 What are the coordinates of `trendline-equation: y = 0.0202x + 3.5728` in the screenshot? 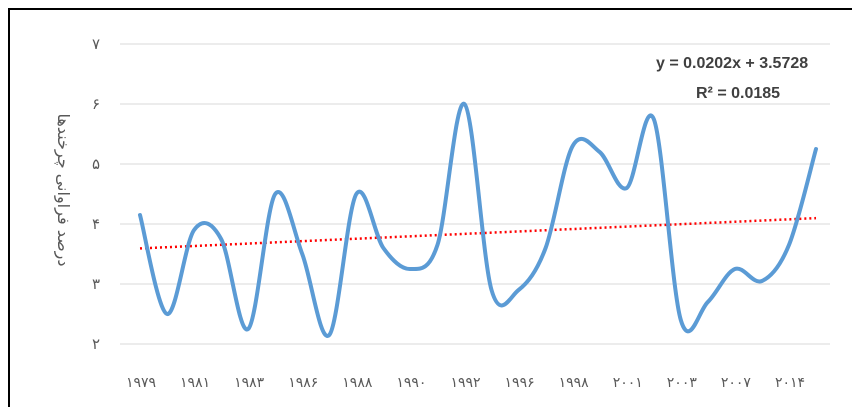 It's located at (732, 63).